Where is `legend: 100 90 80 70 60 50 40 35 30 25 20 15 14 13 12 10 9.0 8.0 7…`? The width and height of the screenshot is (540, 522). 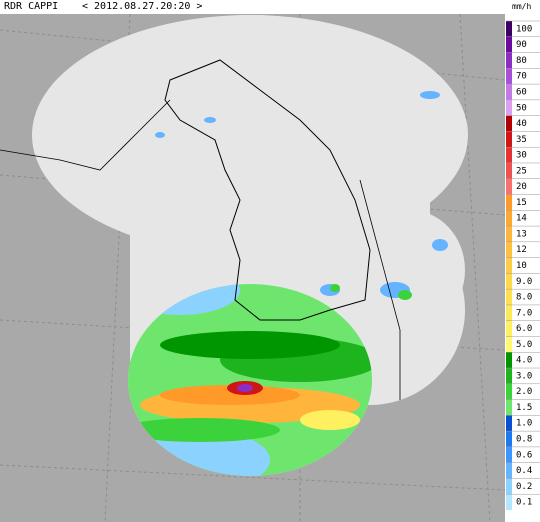 legend: 100 90 80 70 60 50 40 35 30 25 20 15 14 13 12 10 9.0 8.0 7… is located at coordinates (523, 265).